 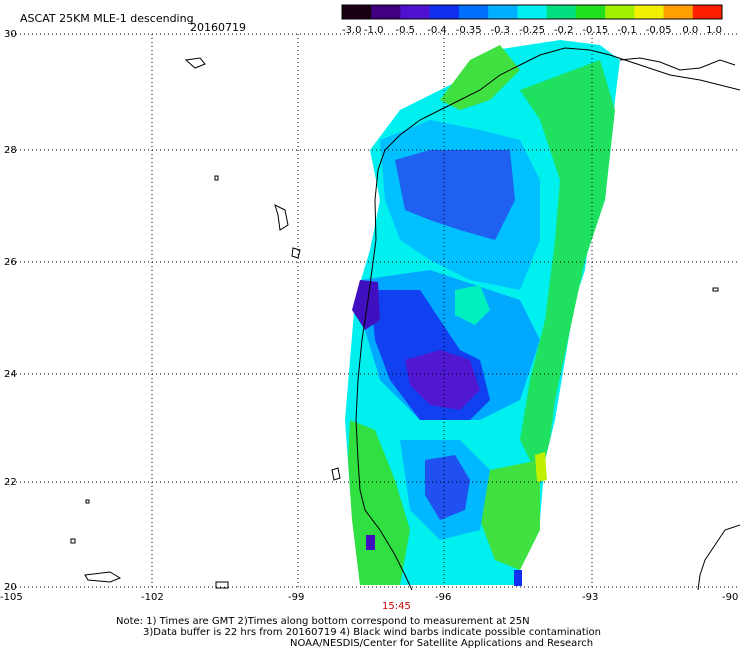 What do you see at coordinates (442, 380) in the screenshot?
I see `swath-purple-core-central` at bounding box center [442, 380].